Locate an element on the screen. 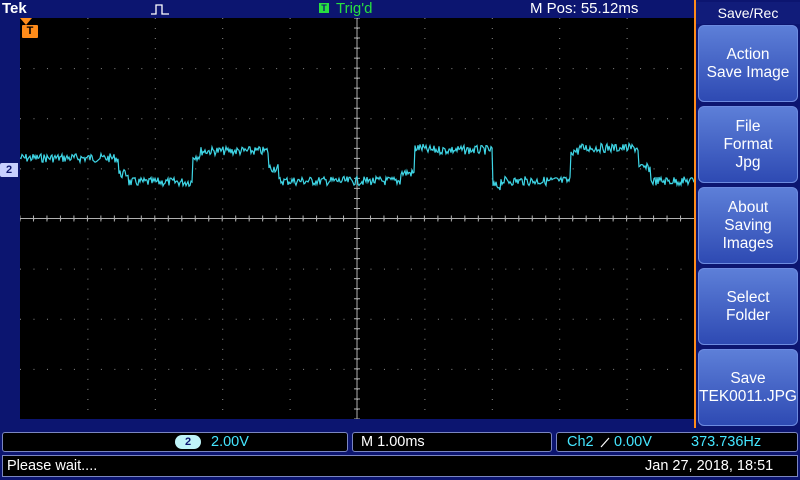 This screenshot has height=480, width=800. trigger-status: Trig'd is located at coordinates (354, 8).